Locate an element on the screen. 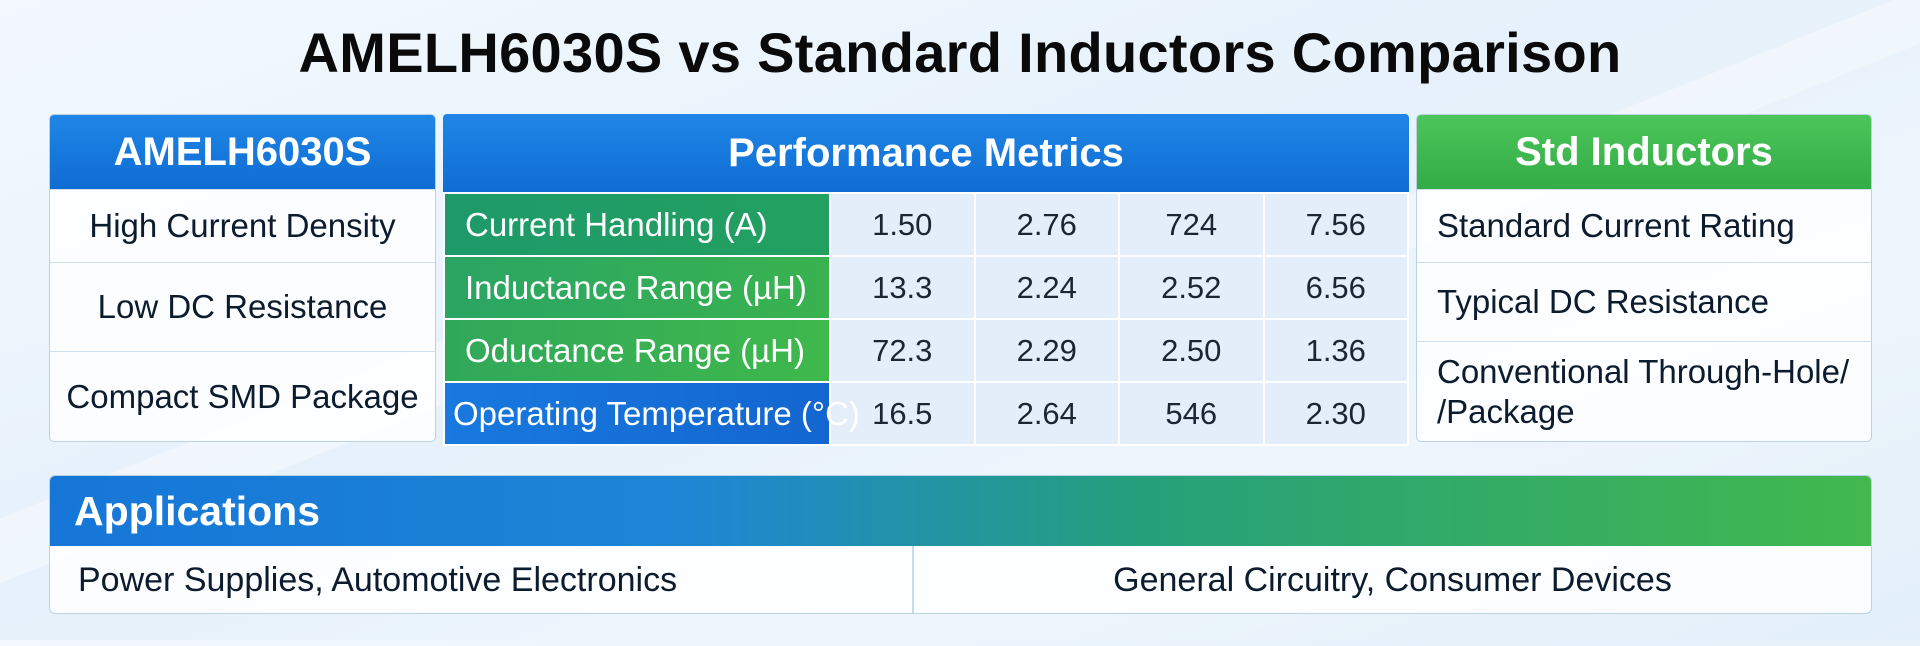 The image size is (1920, 646). amelh-feature-dc-resistance: Low DC Resistance is located at coordinates (242, 306).